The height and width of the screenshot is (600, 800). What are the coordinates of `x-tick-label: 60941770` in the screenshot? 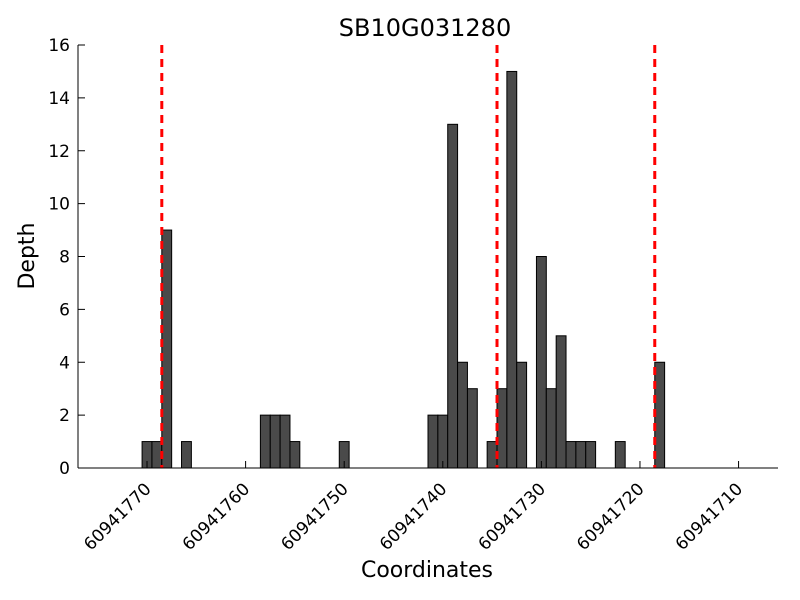 It's located at (117, 516).